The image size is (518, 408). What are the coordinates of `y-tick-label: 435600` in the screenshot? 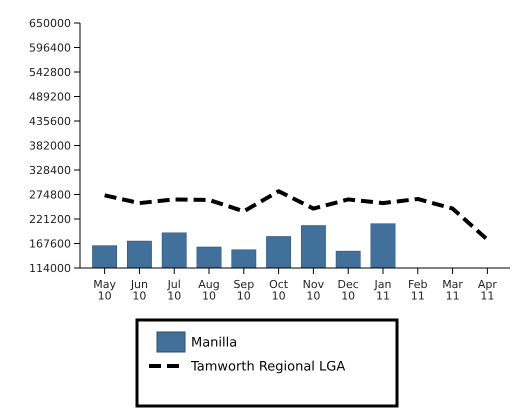 It's located at (50, 121).